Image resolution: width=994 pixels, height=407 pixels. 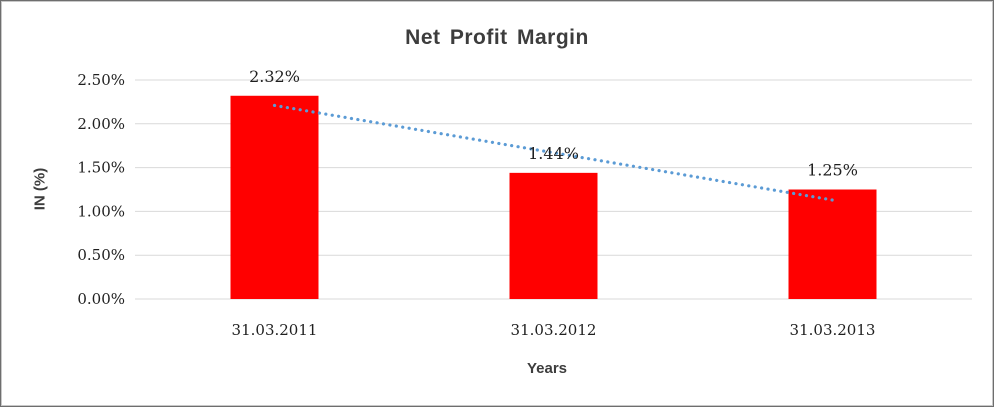 I want to click on x-axis-title: Years, so click(x=547, y=368).